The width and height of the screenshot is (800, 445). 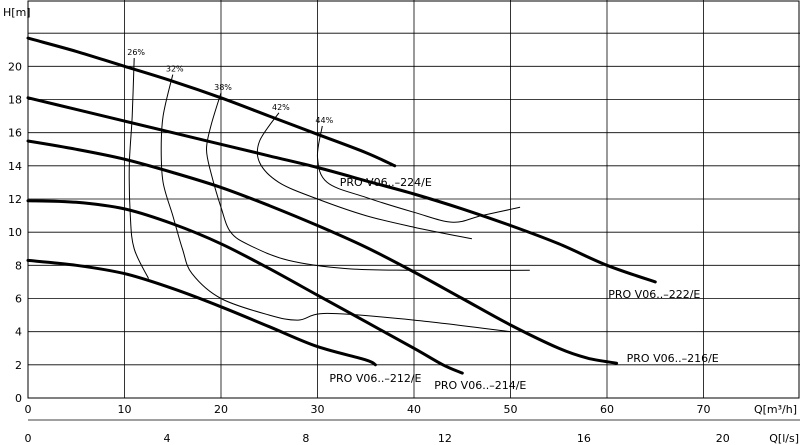 I want to click on x-primary-tick-label: 20, so click(x=221, y=409).